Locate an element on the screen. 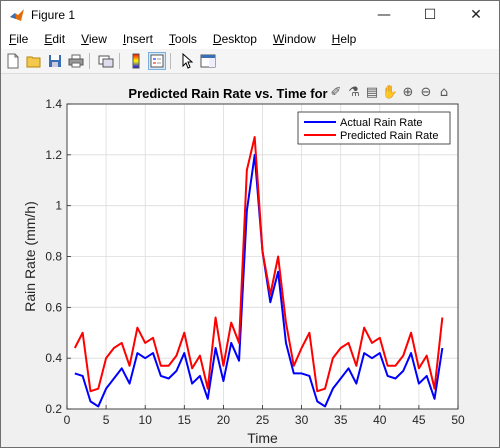 The image size is (500, 448). y-axis-label: Rain Rate (mm/h) is located at coordinates (30, 256).